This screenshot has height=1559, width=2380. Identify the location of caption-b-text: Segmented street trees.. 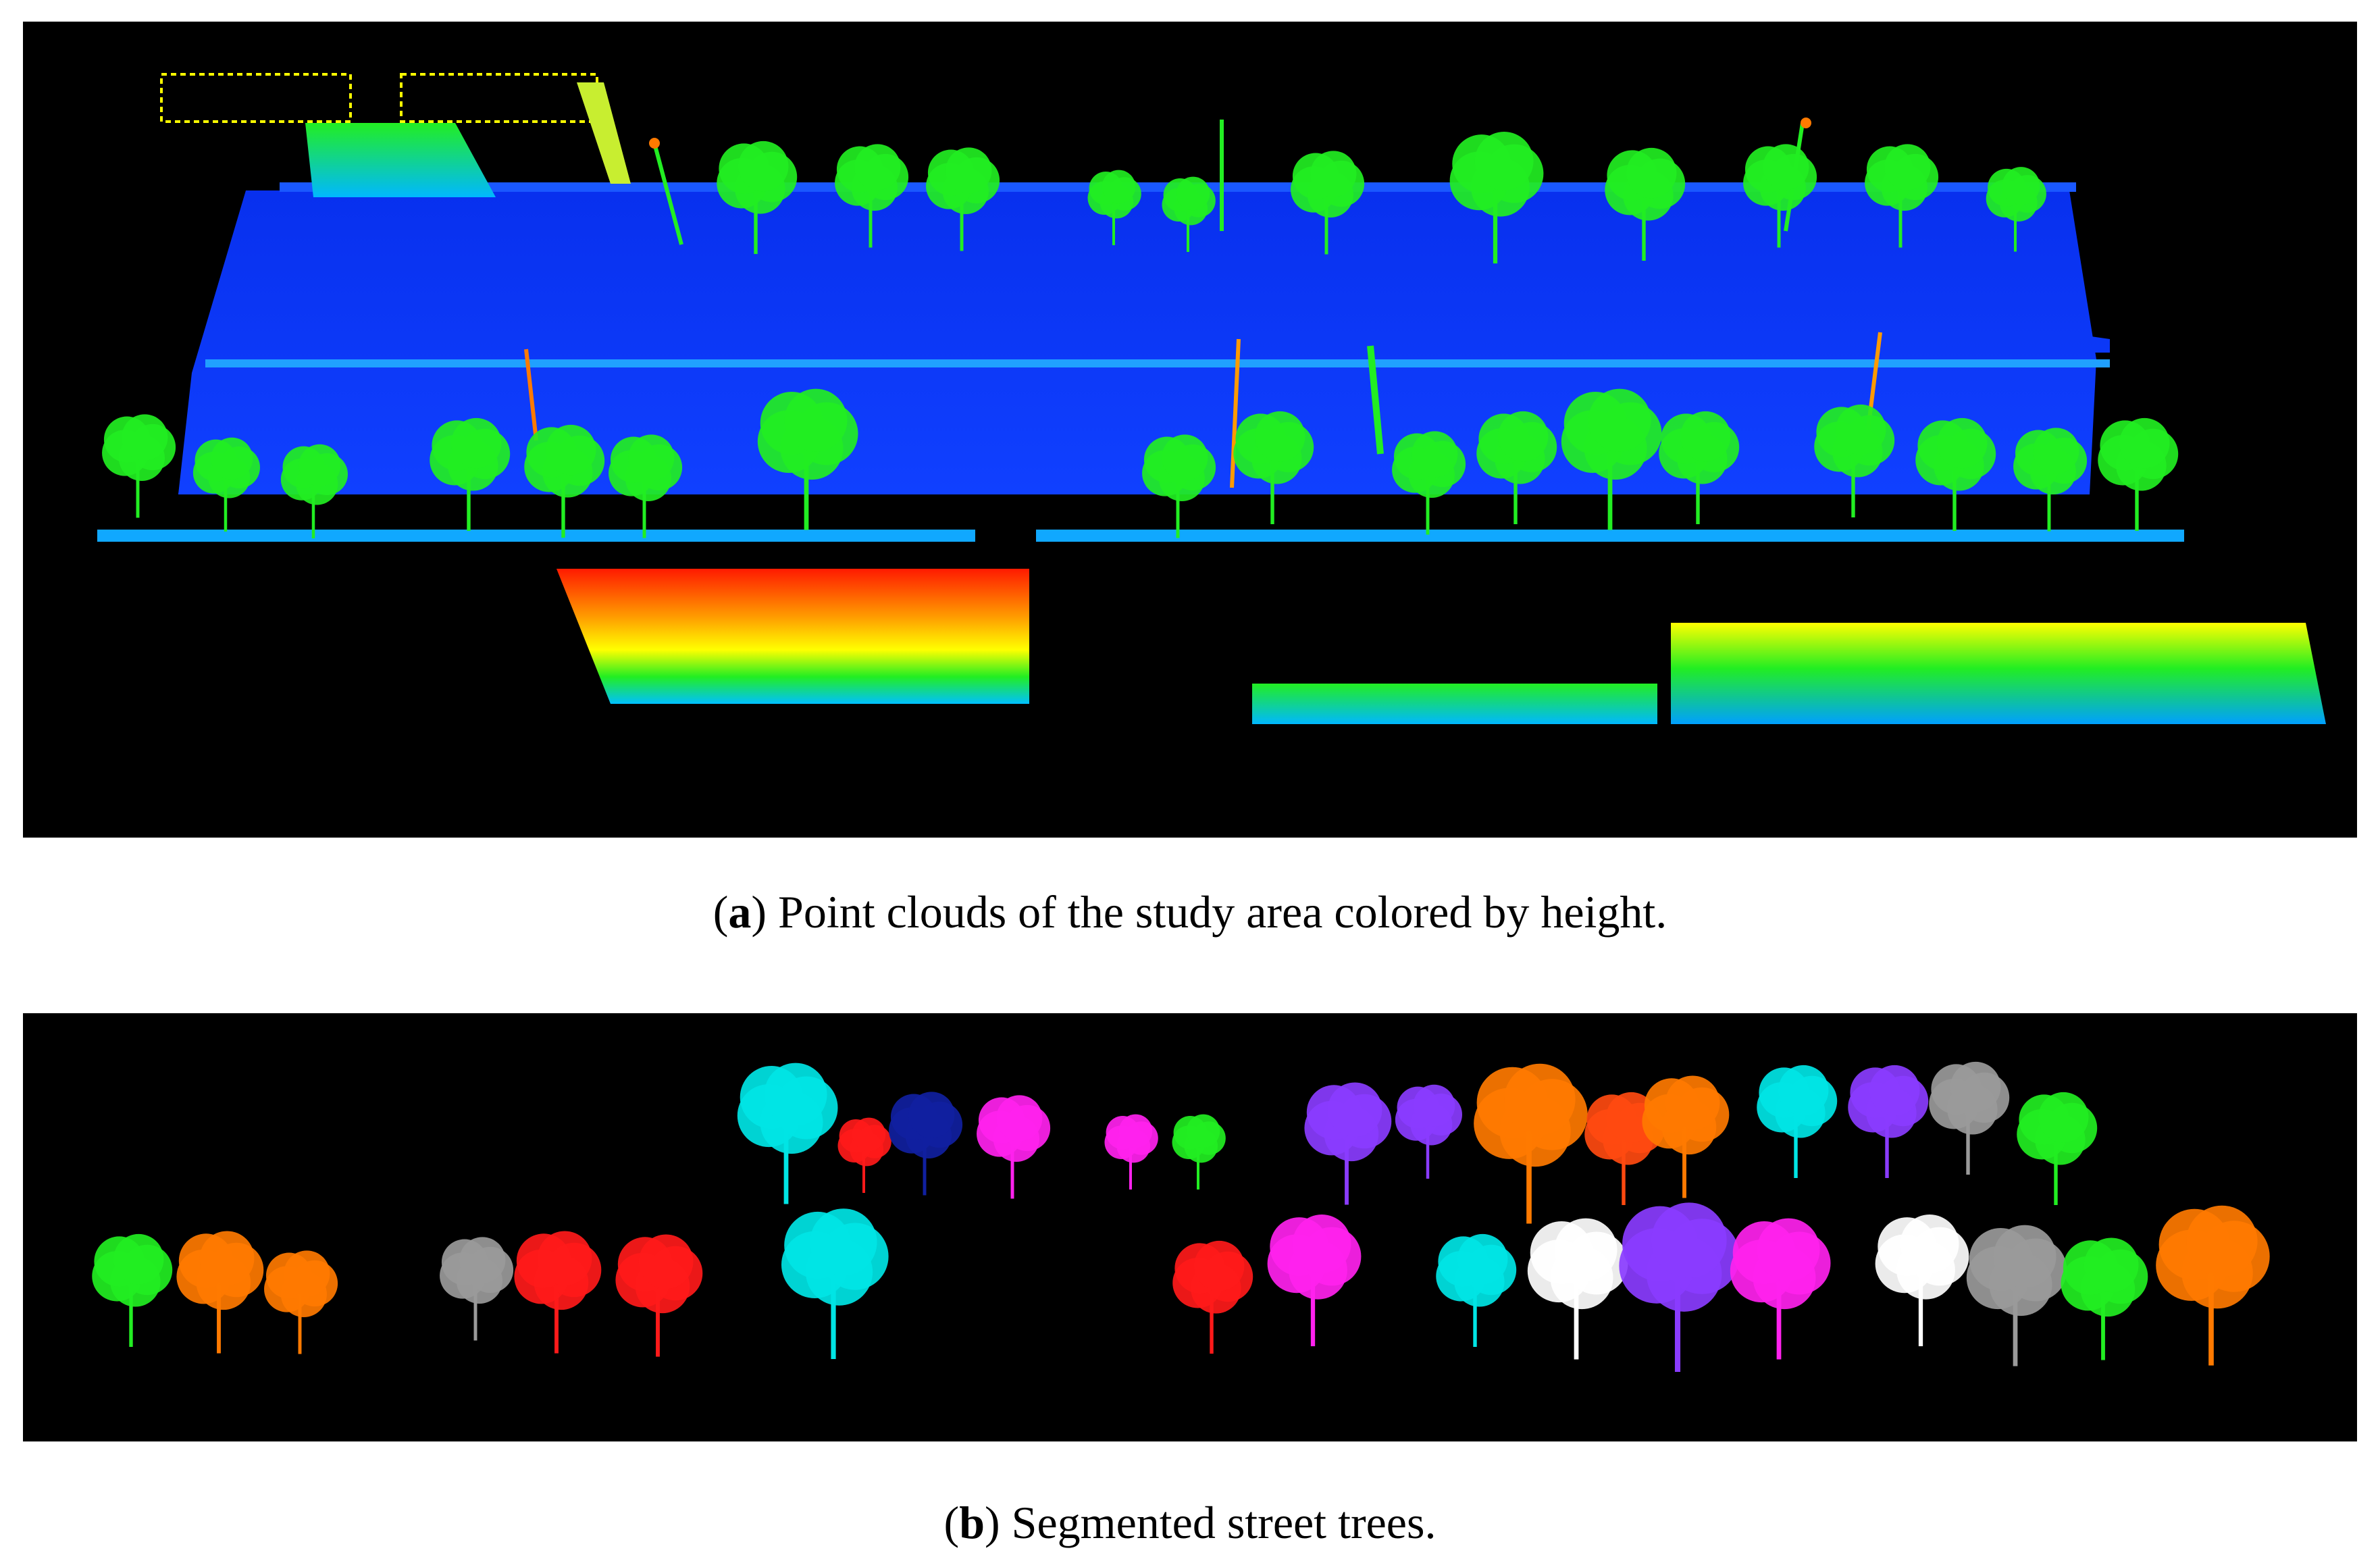
(1224, 1522).